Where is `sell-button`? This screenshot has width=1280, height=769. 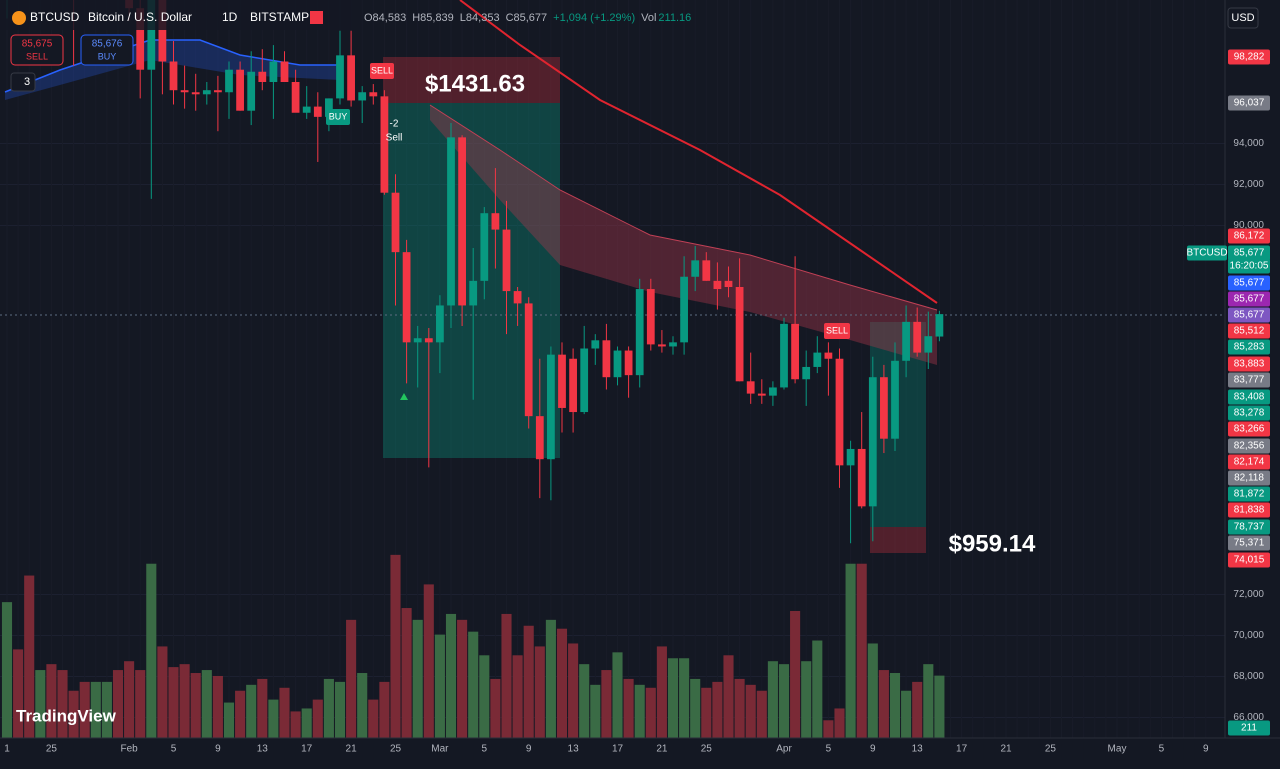
sell-button is located at coordinates (37, 50).